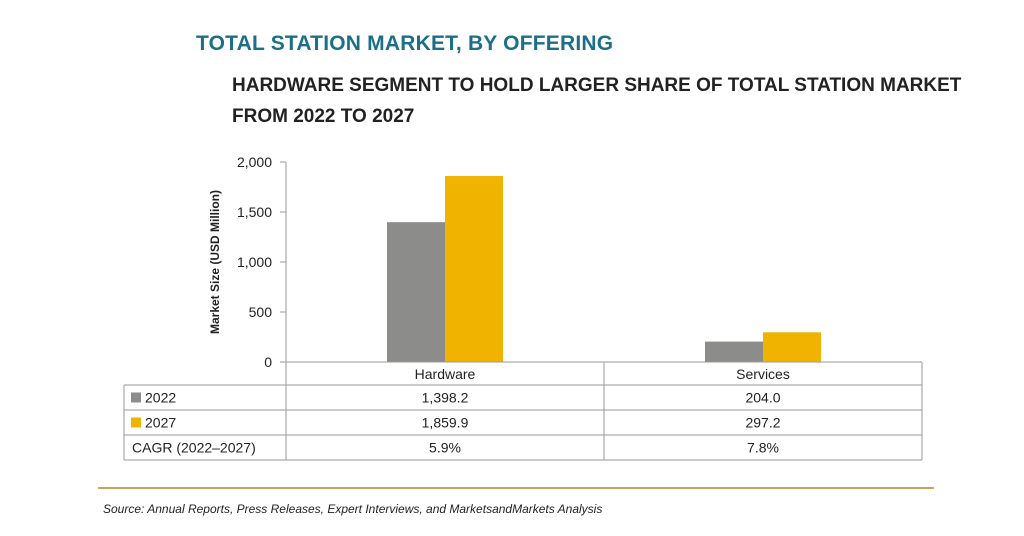 The width and height of the screenshot is (1024, 536). I want to click on y-tick-label: 1,500, so click(254, 212).